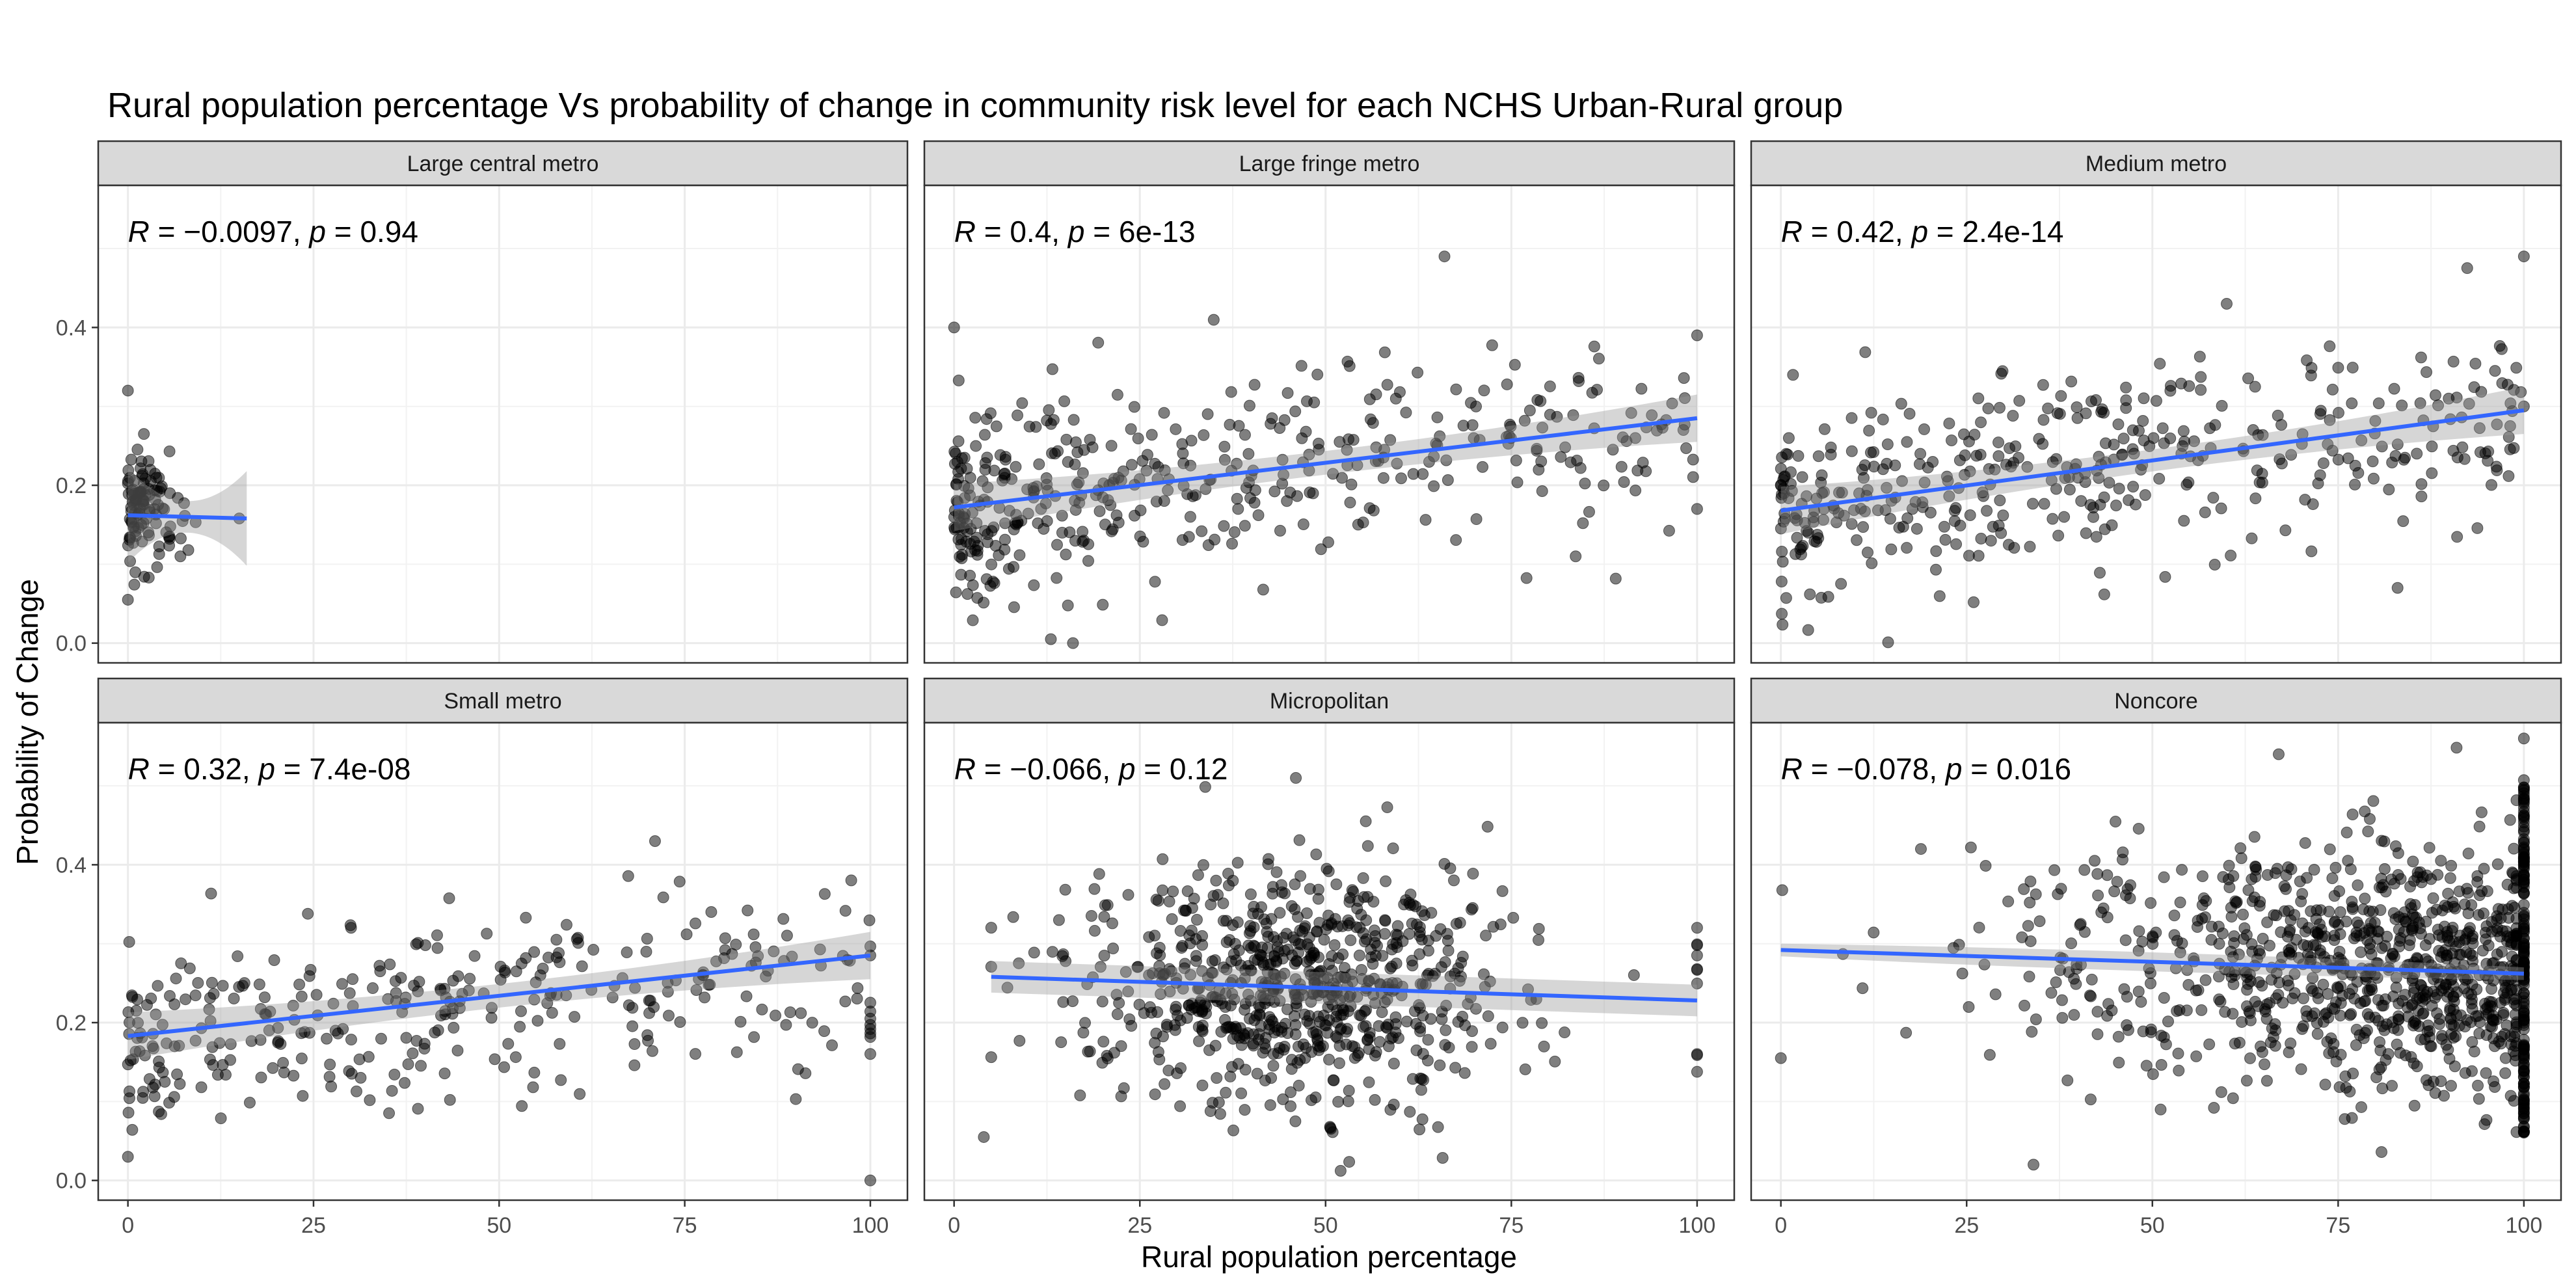 This screenshot has width=2576, height=1288. Describe the element at coordinates (1091, 769) in the screenshot. I see `correlation-annotation: R = −0.066, p = 0.12` at that location.